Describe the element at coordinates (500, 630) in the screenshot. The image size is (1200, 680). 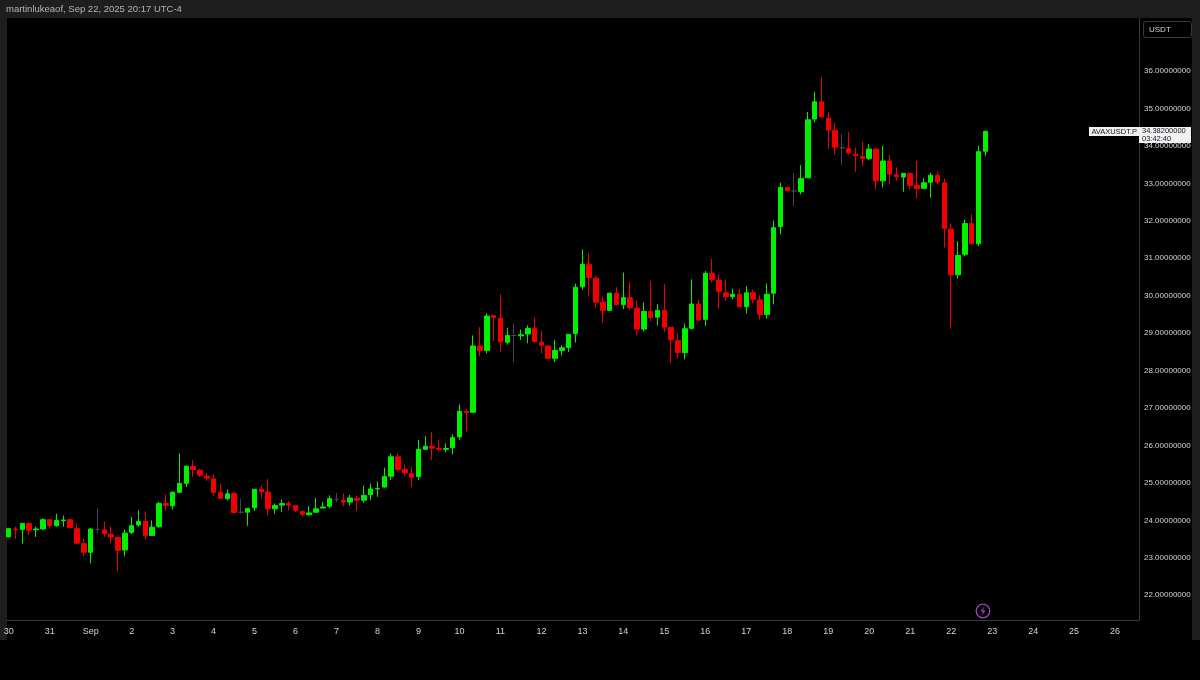
I see `x-tick-label: 11` at that location.